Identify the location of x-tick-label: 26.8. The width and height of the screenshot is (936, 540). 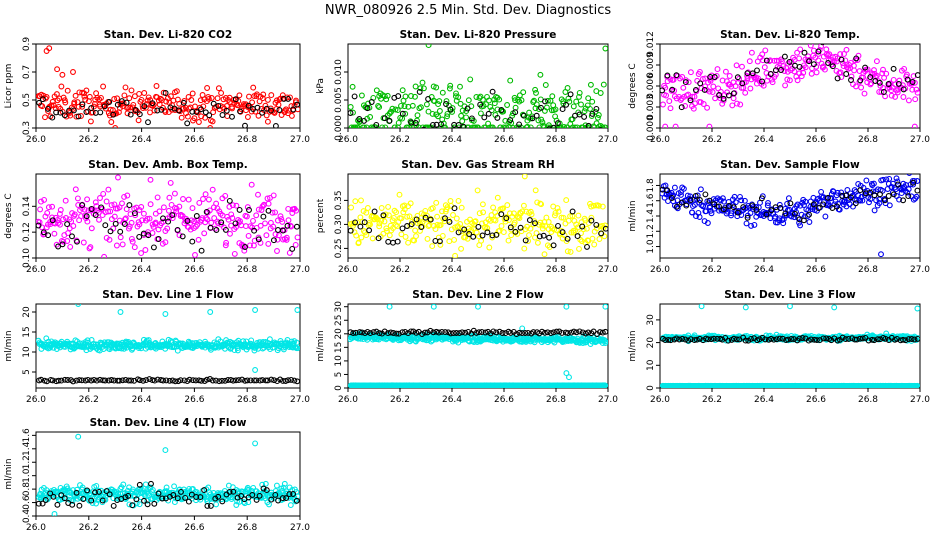
(868, 400).